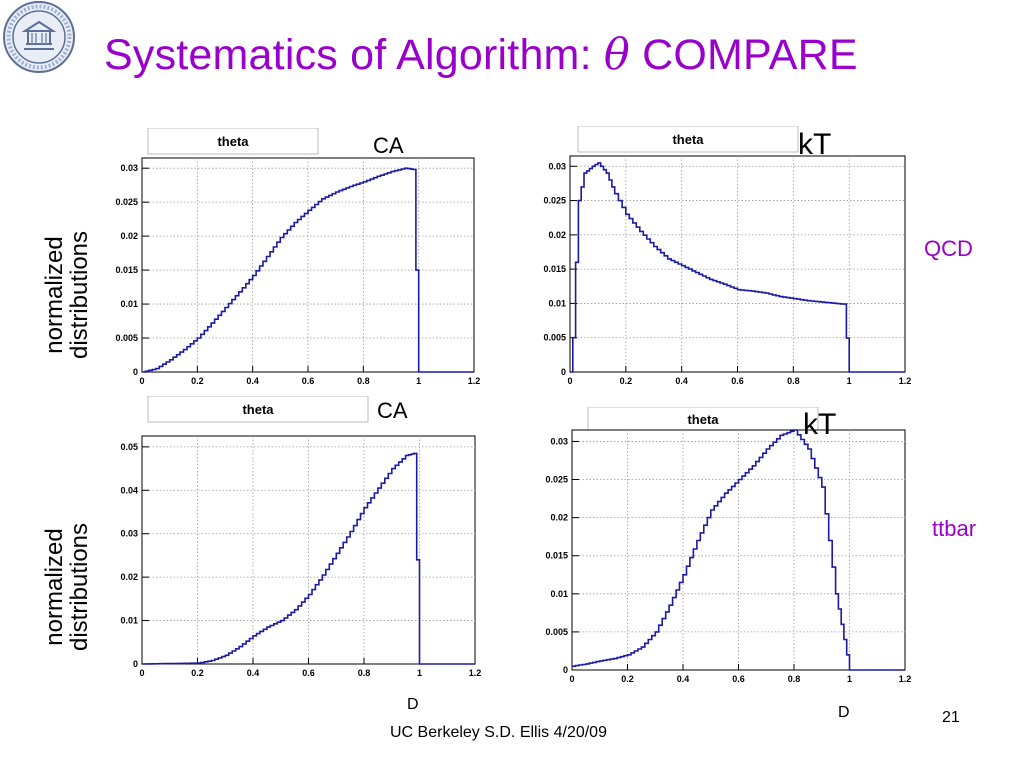  I want to click on slide-title: Systematics of Algorithm: θ COMPARE, so click(481, 55).